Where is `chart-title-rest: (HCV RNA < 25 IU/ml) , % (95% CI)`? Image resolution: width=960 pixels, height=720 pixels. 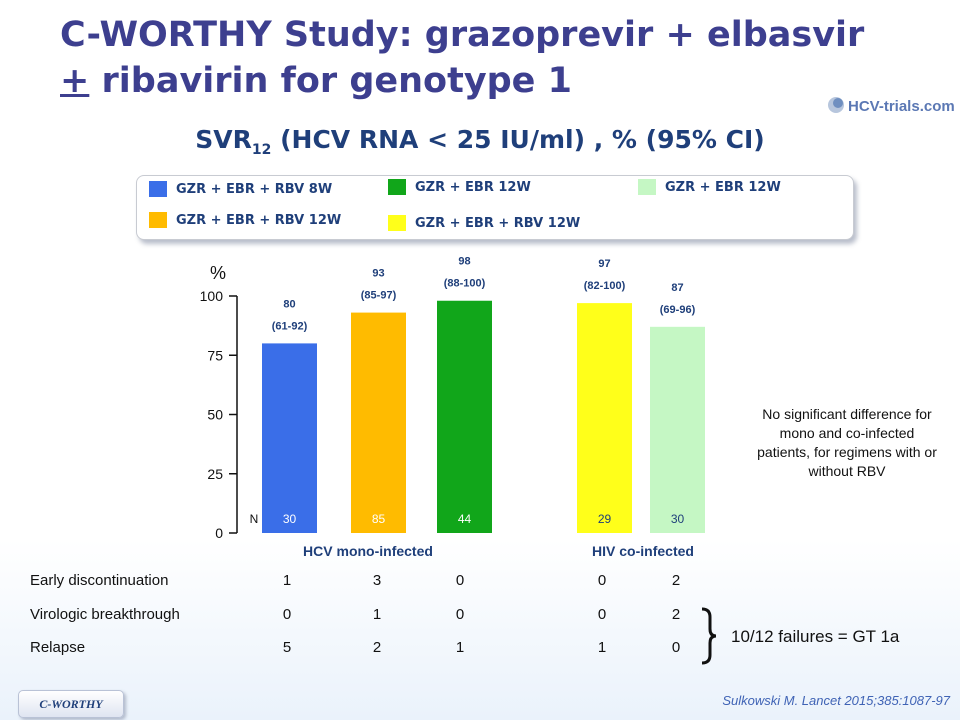 chart-title-rest: (HCV RNA < 25 IU/ml) , % (95% CI) is located at coordinates (518, 139).